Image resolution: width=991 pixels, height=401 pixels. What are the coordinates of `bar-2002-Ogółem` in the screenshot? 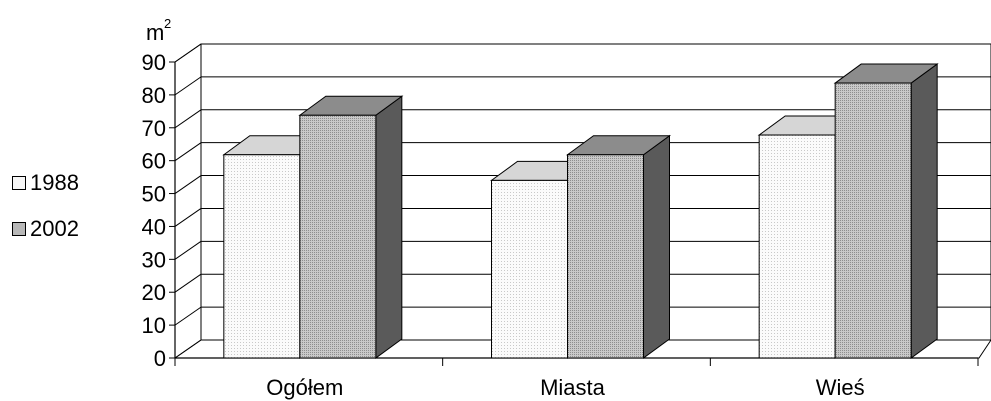 It's located at (351, 227).